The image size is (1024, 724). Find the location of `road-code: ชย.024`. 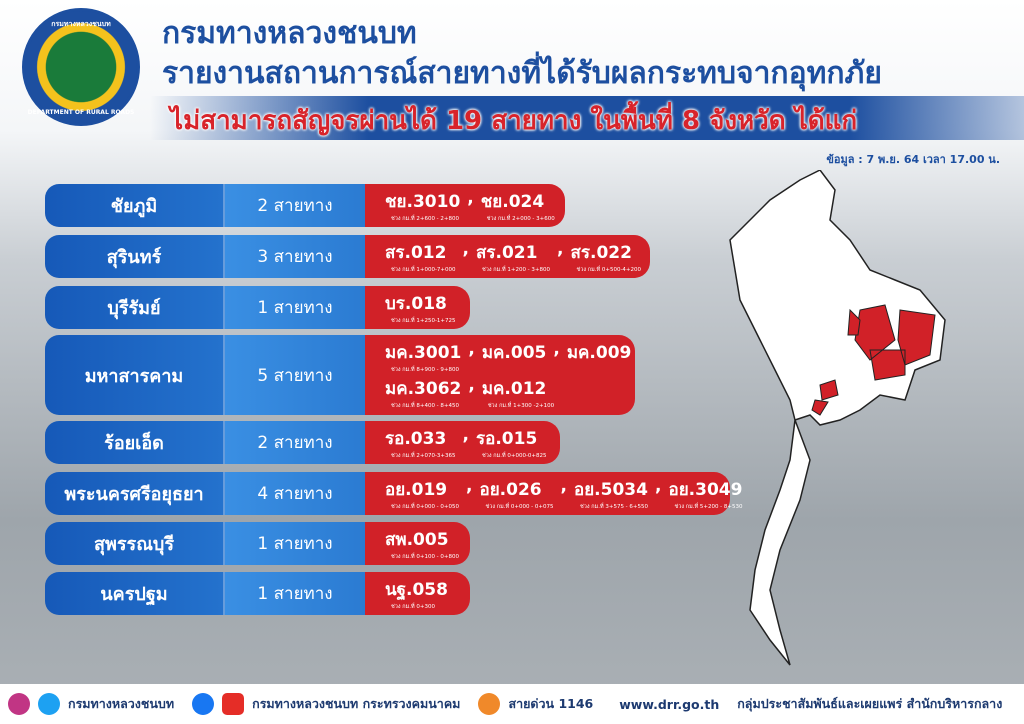

road-code: ชย.024 is located at coordinates (512, 202).